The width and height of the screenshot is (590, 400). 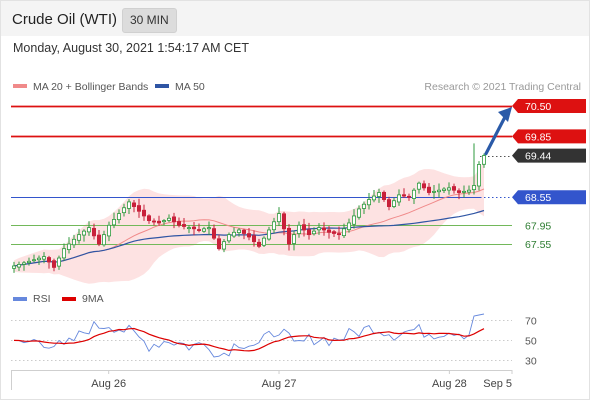 What do you see at coordinates (497, 384) in the screenshot?
I see `time-label: Sep 5` at bounding box center [497, 384].